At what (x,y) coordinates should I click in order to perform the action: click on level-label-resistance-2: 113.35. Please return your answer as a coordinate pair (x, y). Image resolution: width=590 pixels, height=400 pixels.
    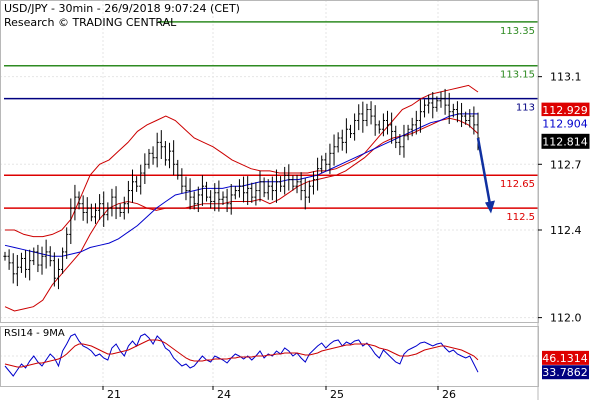
    Looking at the image, I should click on (517, 31).